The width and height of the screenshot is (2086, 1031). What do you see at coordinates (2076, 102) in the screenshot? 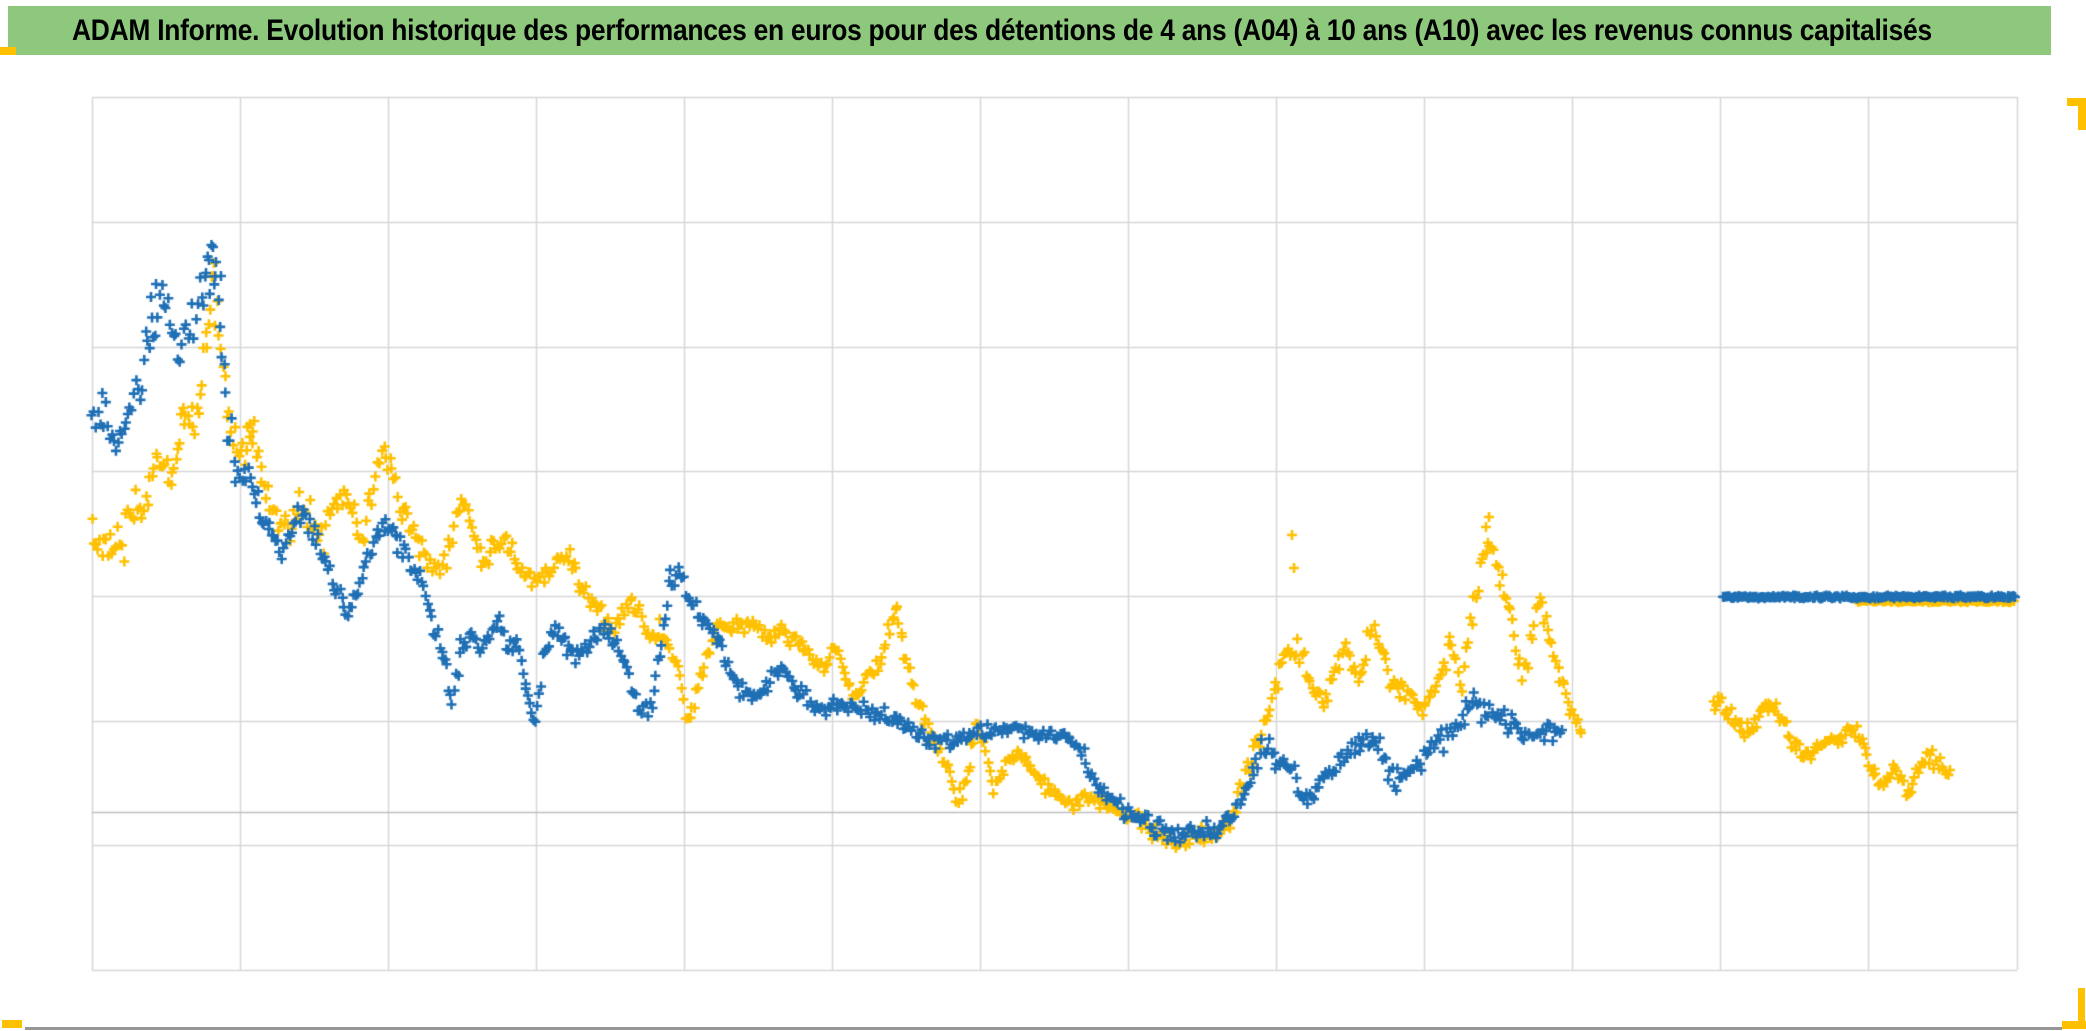
I see `top-right-gold-accent` at bounding box center [2076, 102].